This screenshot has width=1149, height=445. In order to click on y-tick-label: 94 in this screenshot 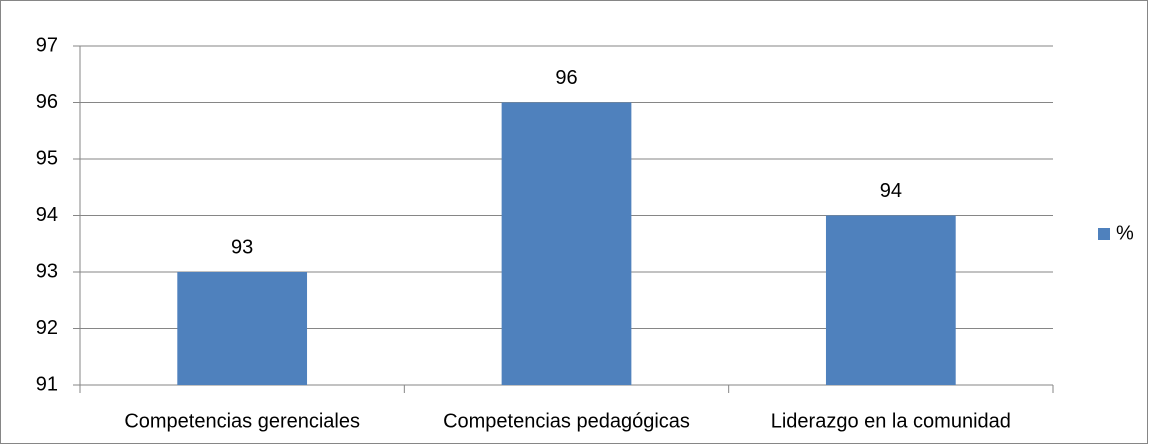, I will do `click(47, 215)`.